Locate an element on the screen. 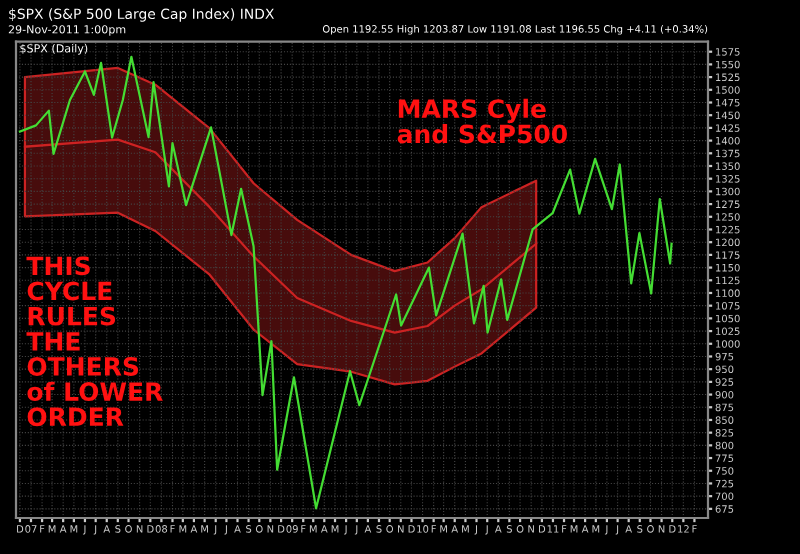 The width and height of the screenshot is (800, 554). annotation: THIS CYCLE RULES THE OTHERS of LOWER ORDER is located at coordinates (94, 341).